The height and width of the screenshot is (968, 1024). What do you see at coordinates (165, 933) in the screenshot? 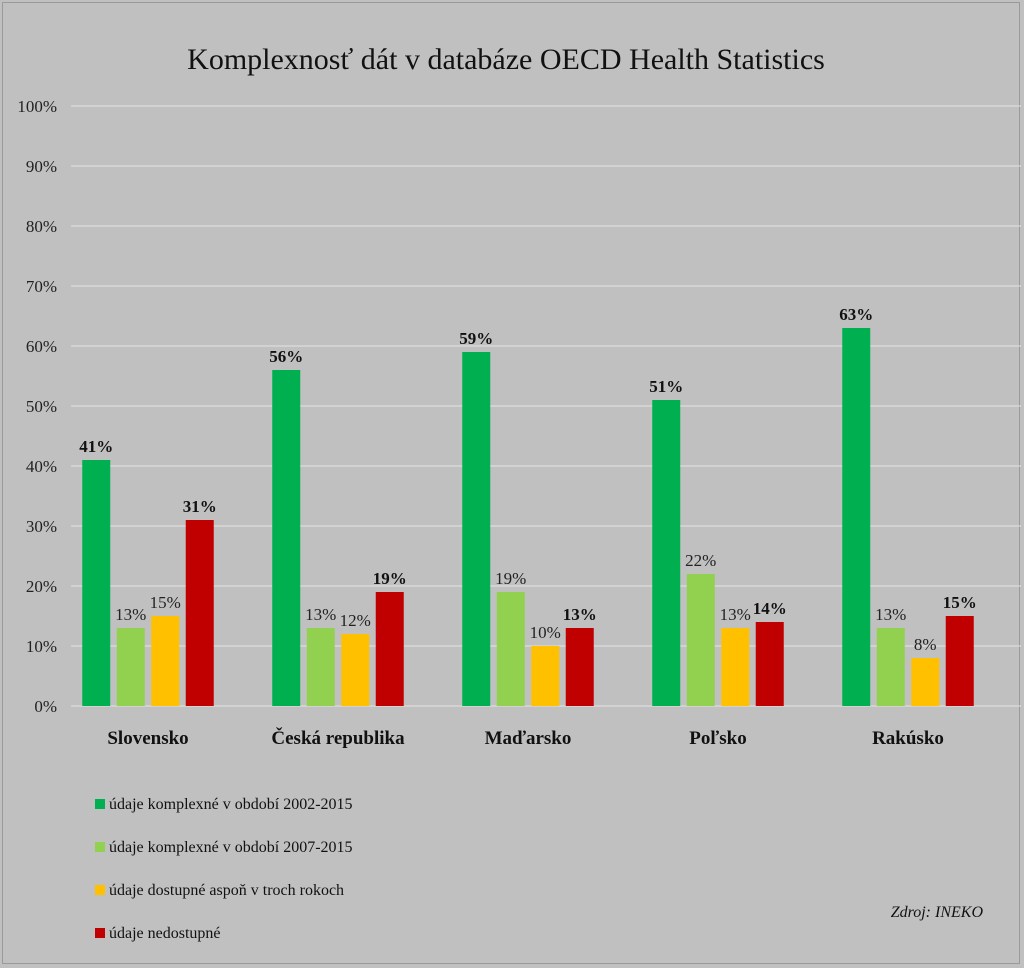
I see `legend-label: údaje nedostupné` at bounding box center [165, 933].